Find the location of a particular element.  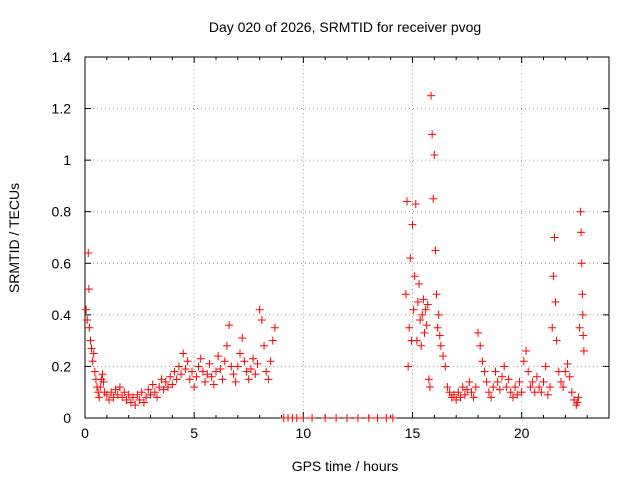

x-tick-label: 5 is located at coordinates (194, 433).